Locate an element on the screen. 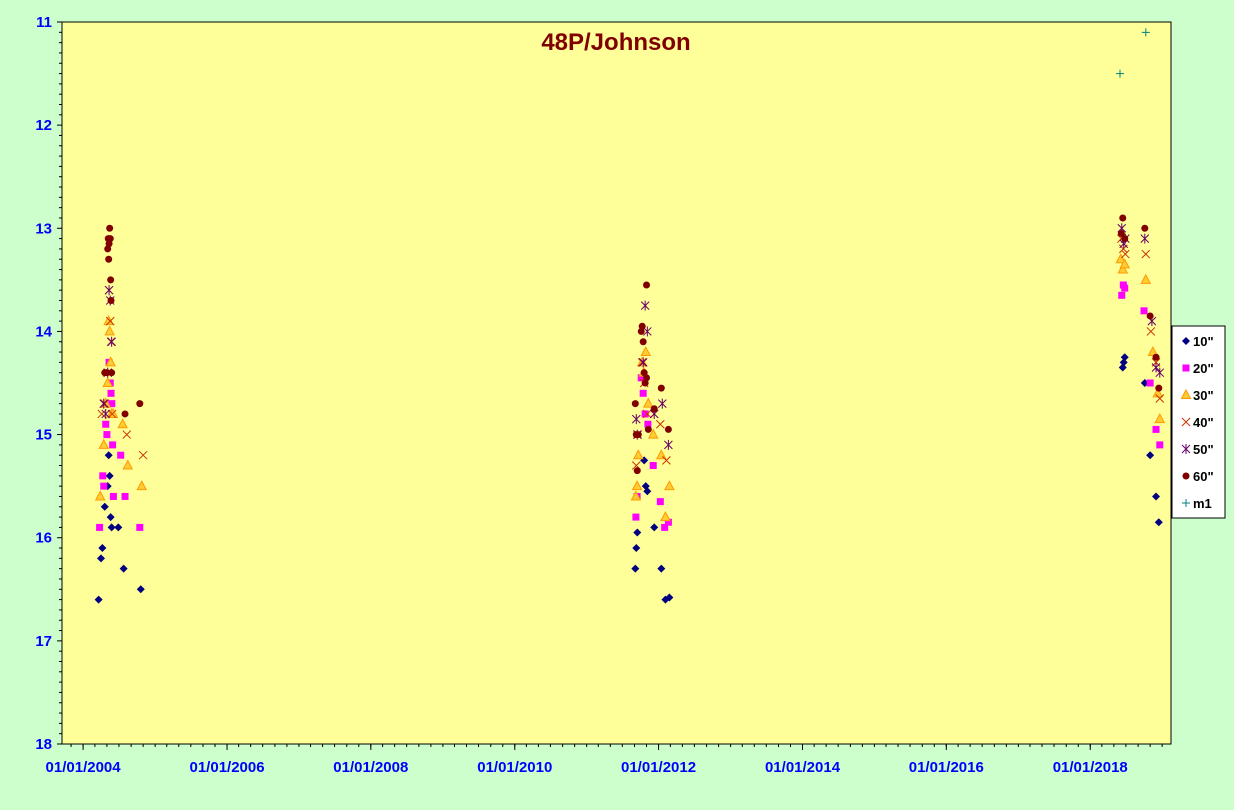 The height and width of the screenshot is (810, 1234). y-tick-label: 15 is located at coordinates (43, 435).